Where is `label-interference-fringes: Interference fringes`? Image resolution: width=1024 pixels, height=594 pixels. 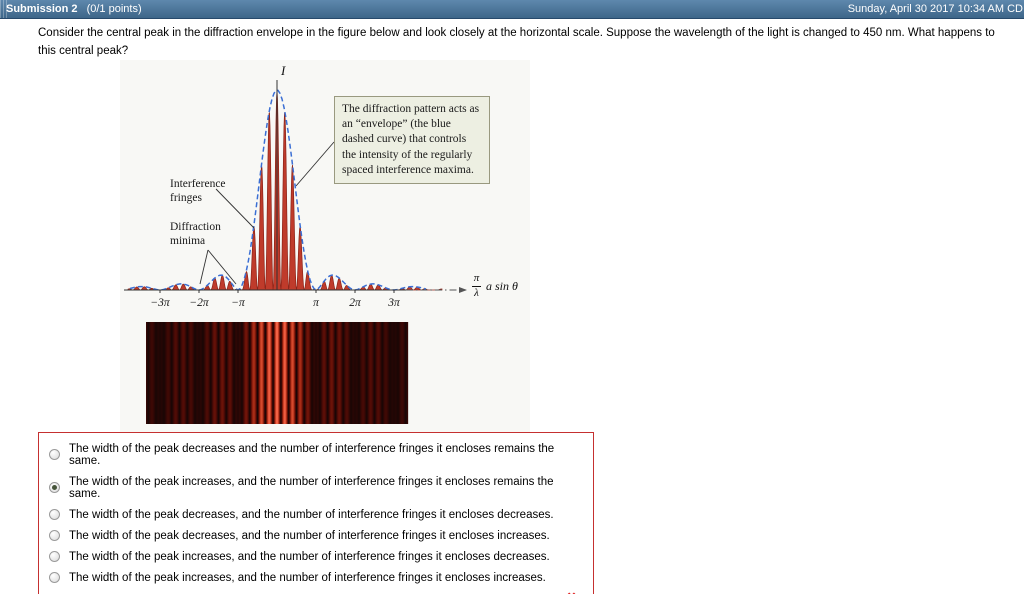 label-interference-fringes: Interference fringes is located at coordinates (198, 191).